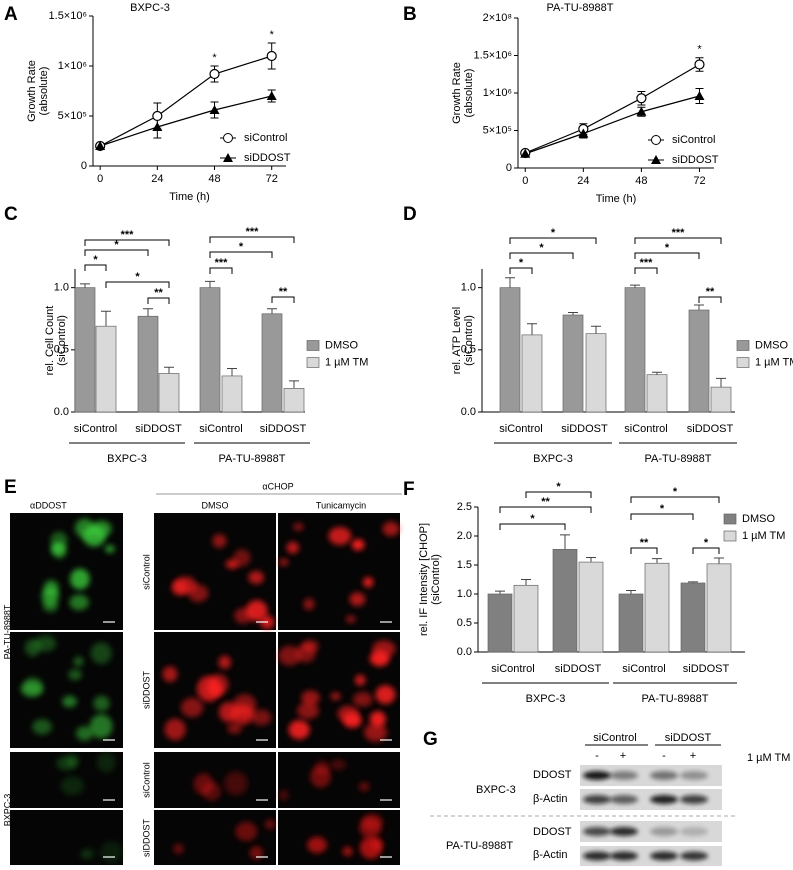 The image size is (793, 870). Describe the element at coordinates (116, 245) in the screenshot. I see `bracket-label: *` at that location.